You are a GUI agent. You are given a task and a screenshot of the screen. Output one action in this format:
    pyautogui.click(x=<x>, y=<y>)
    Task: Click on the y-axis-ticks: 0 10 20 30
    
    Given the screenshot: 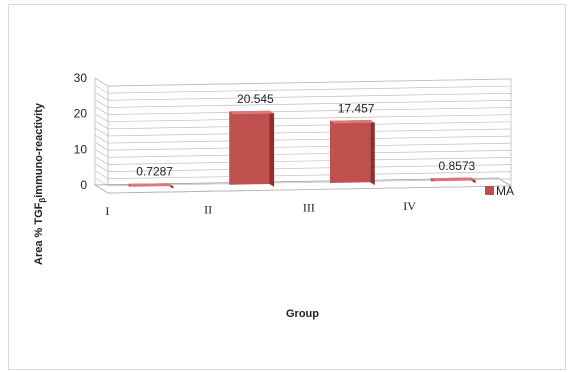 What is the action you would take?
    pyautogui.click(x=81, y=131)
    